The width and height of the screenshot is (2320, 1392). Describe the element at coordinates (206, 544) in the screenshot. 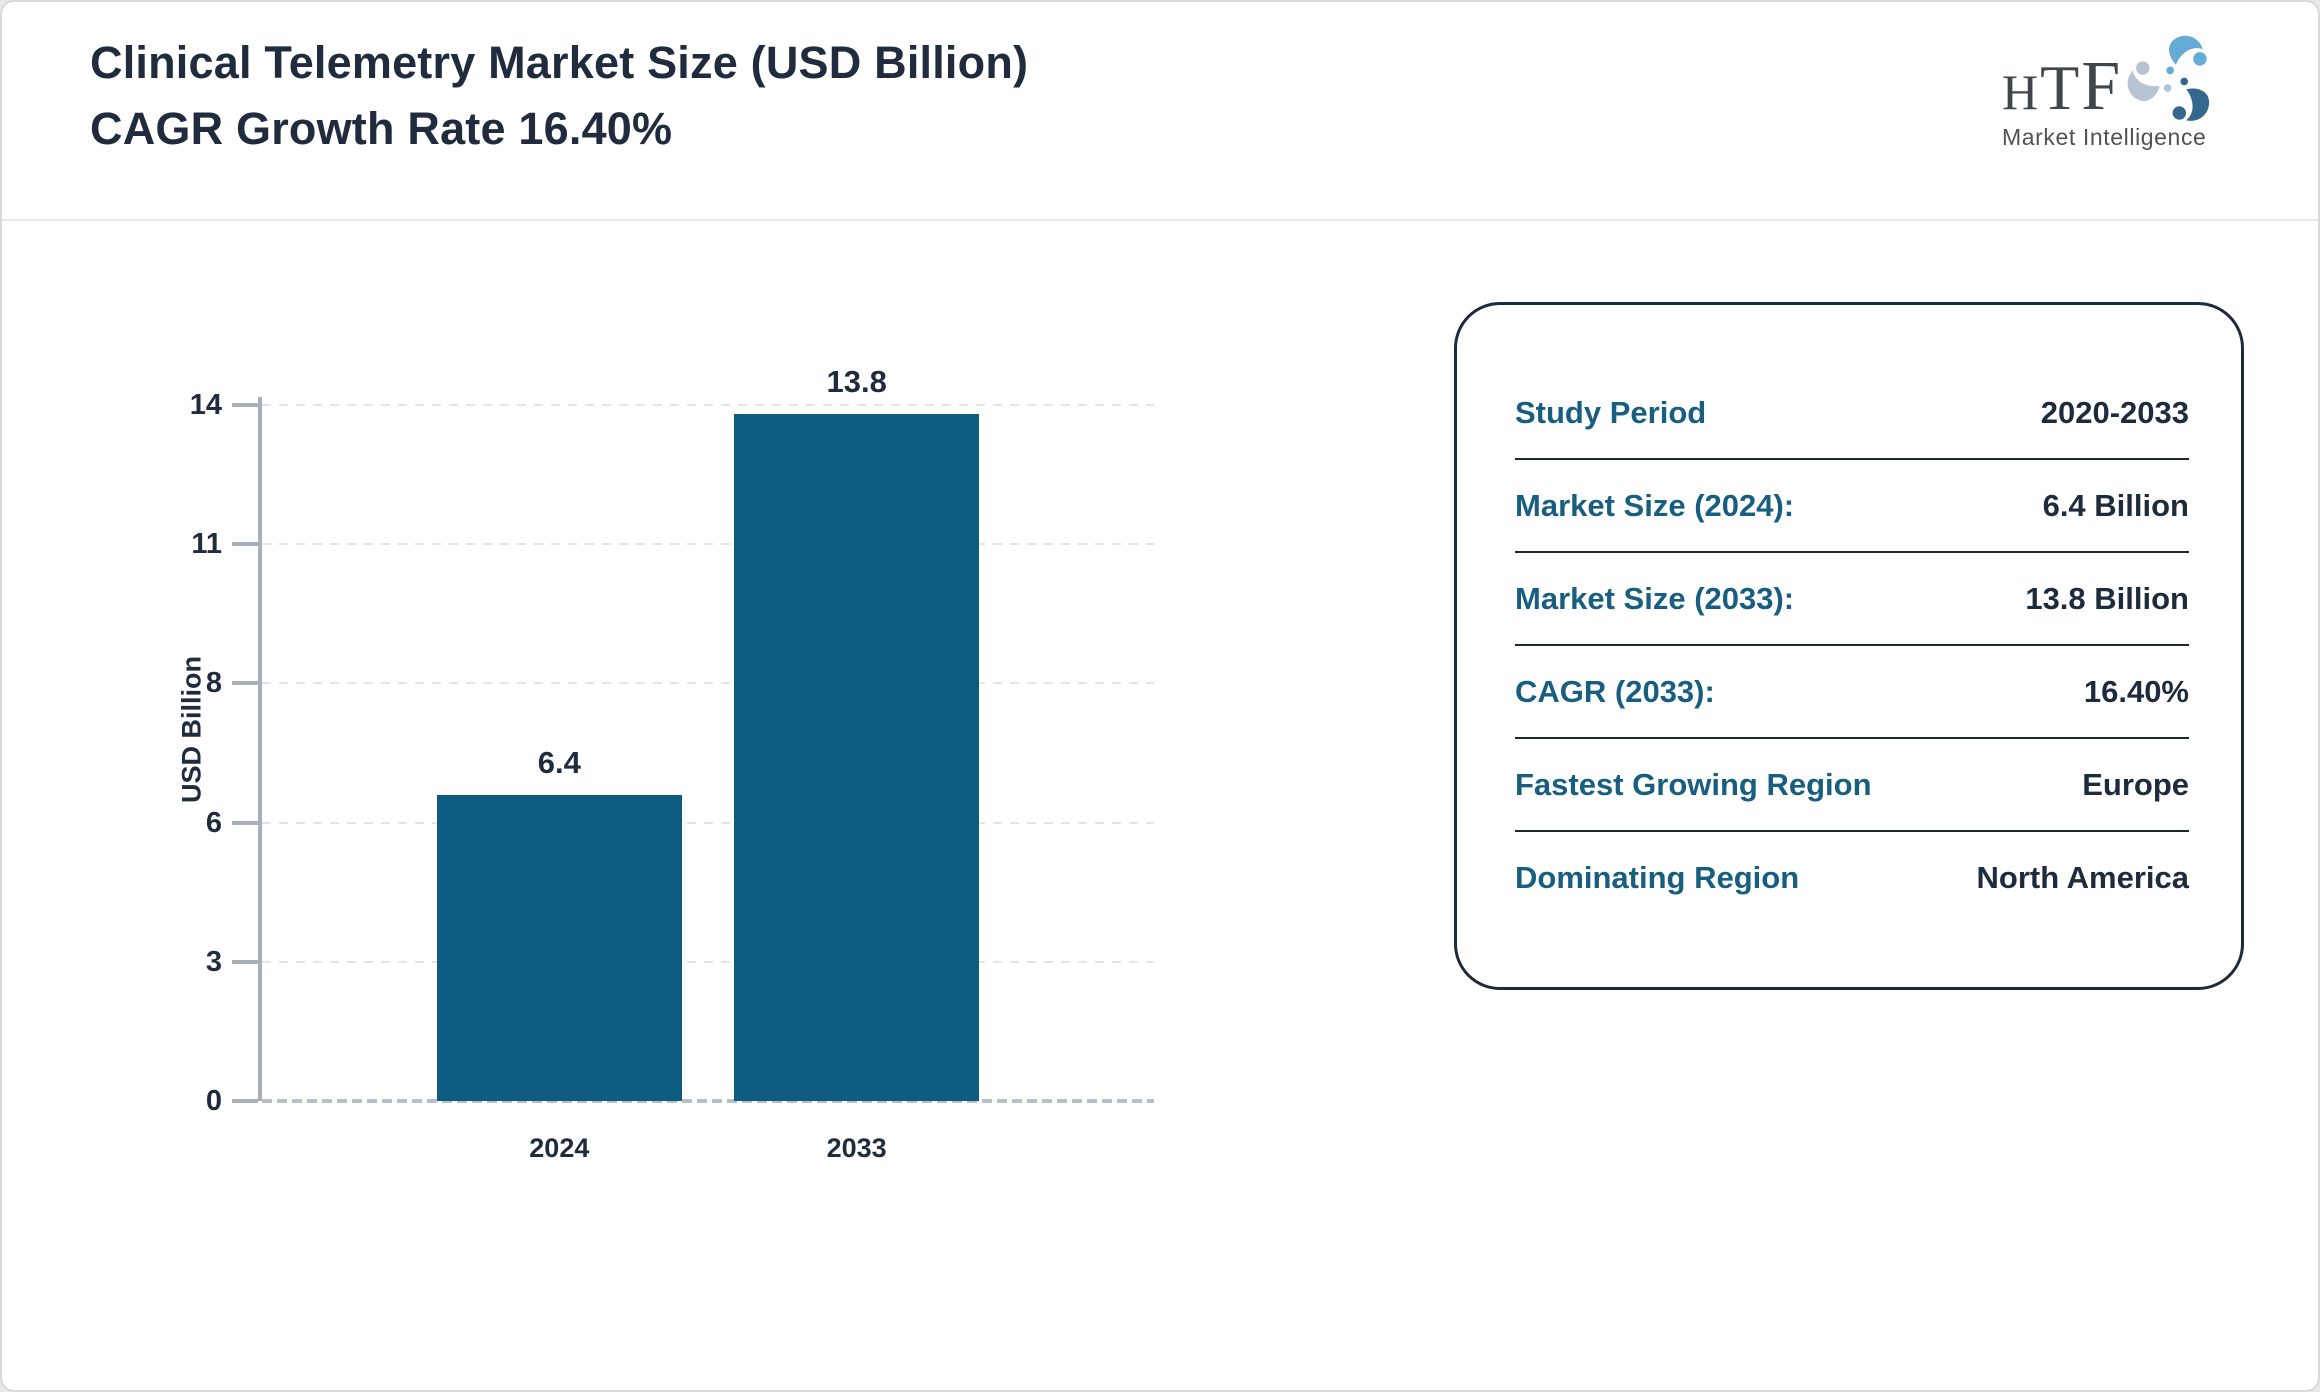

I see `y-tick-label-11: 11` at that location.